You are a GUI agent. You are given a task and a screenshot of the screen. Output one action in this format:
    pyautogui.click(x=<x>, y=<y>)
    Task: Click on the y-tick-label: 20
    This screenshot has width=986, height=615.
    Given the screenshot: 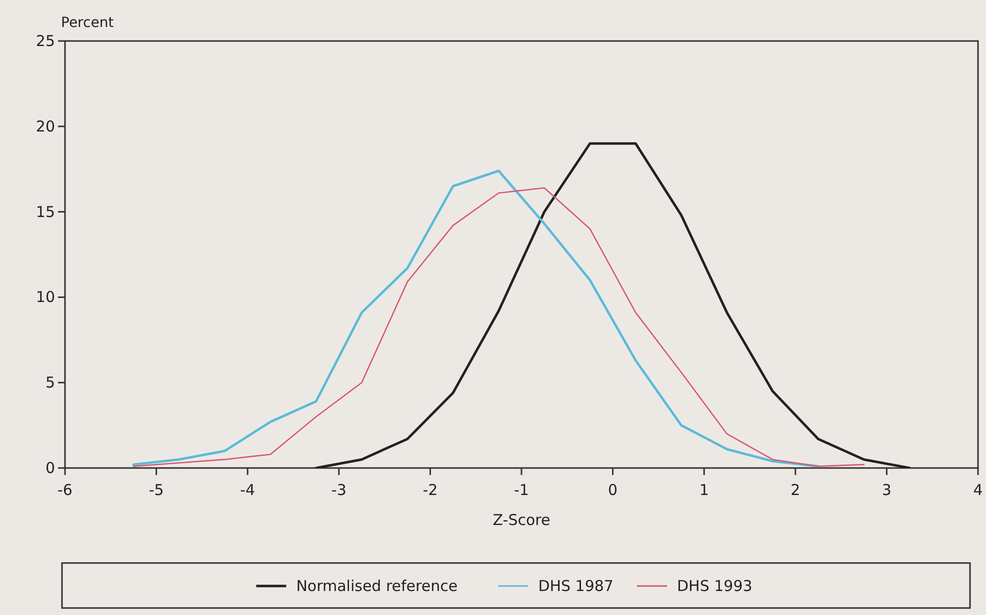 What is the action you would take?
    pyautogui.click(x=45, y=126)
    